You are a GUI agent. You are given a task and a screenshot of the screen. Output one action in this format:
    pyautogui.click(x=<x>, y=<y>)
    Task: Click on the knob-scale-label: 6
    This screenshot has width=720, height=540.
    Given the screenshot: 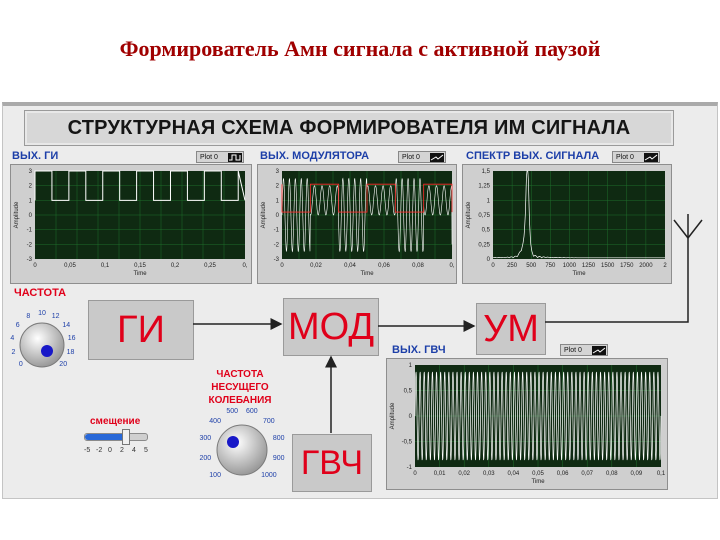 What is the action you would take?
    pyautogui.click(x=17, y=326)
    